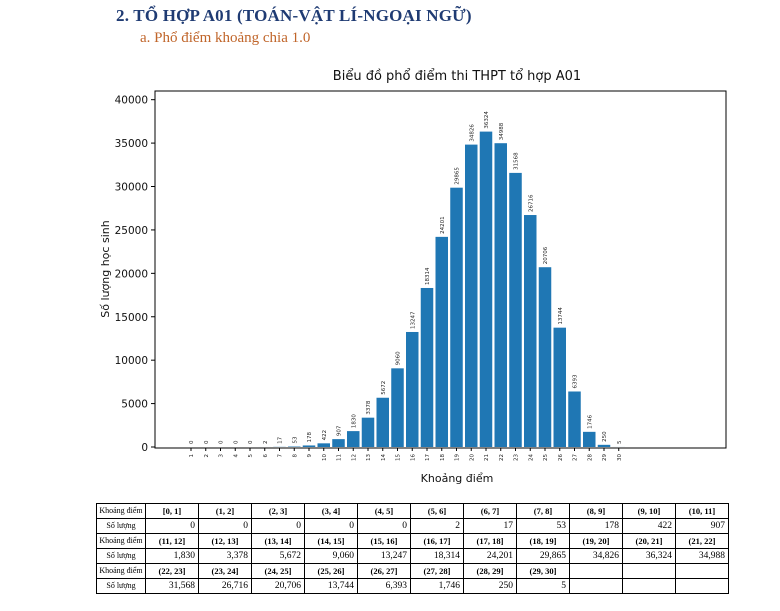 Image resolution: width=780 pixels, height=611 pixels. What do you see at coordinates (295, 456) in the screenshot?
I see `x-tick-label: 8` at bounding box center [295, 456].